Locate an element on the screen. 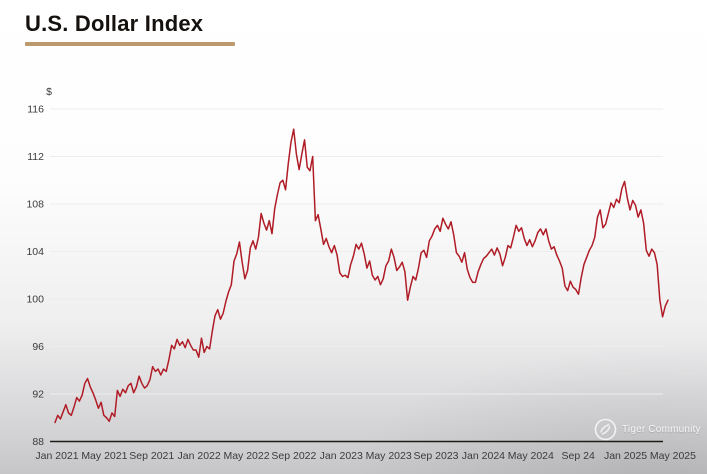 This screenshot has height=474, width=707. watermark-text: Tiger Community is located at coordinates (661, 429).